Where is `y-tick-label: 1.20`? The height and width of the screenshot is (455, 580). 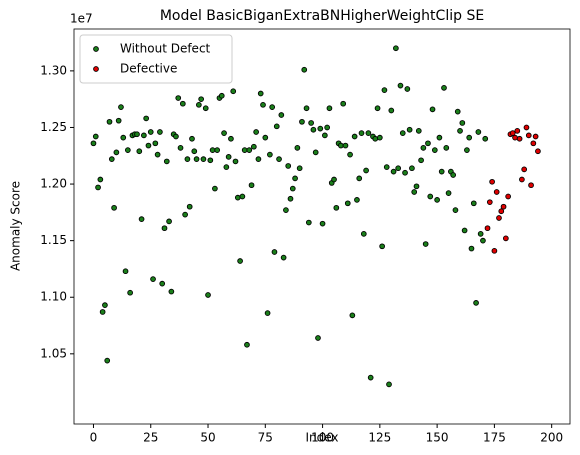 y-tick-label: 1.20 is located at coordinates (53, 184).